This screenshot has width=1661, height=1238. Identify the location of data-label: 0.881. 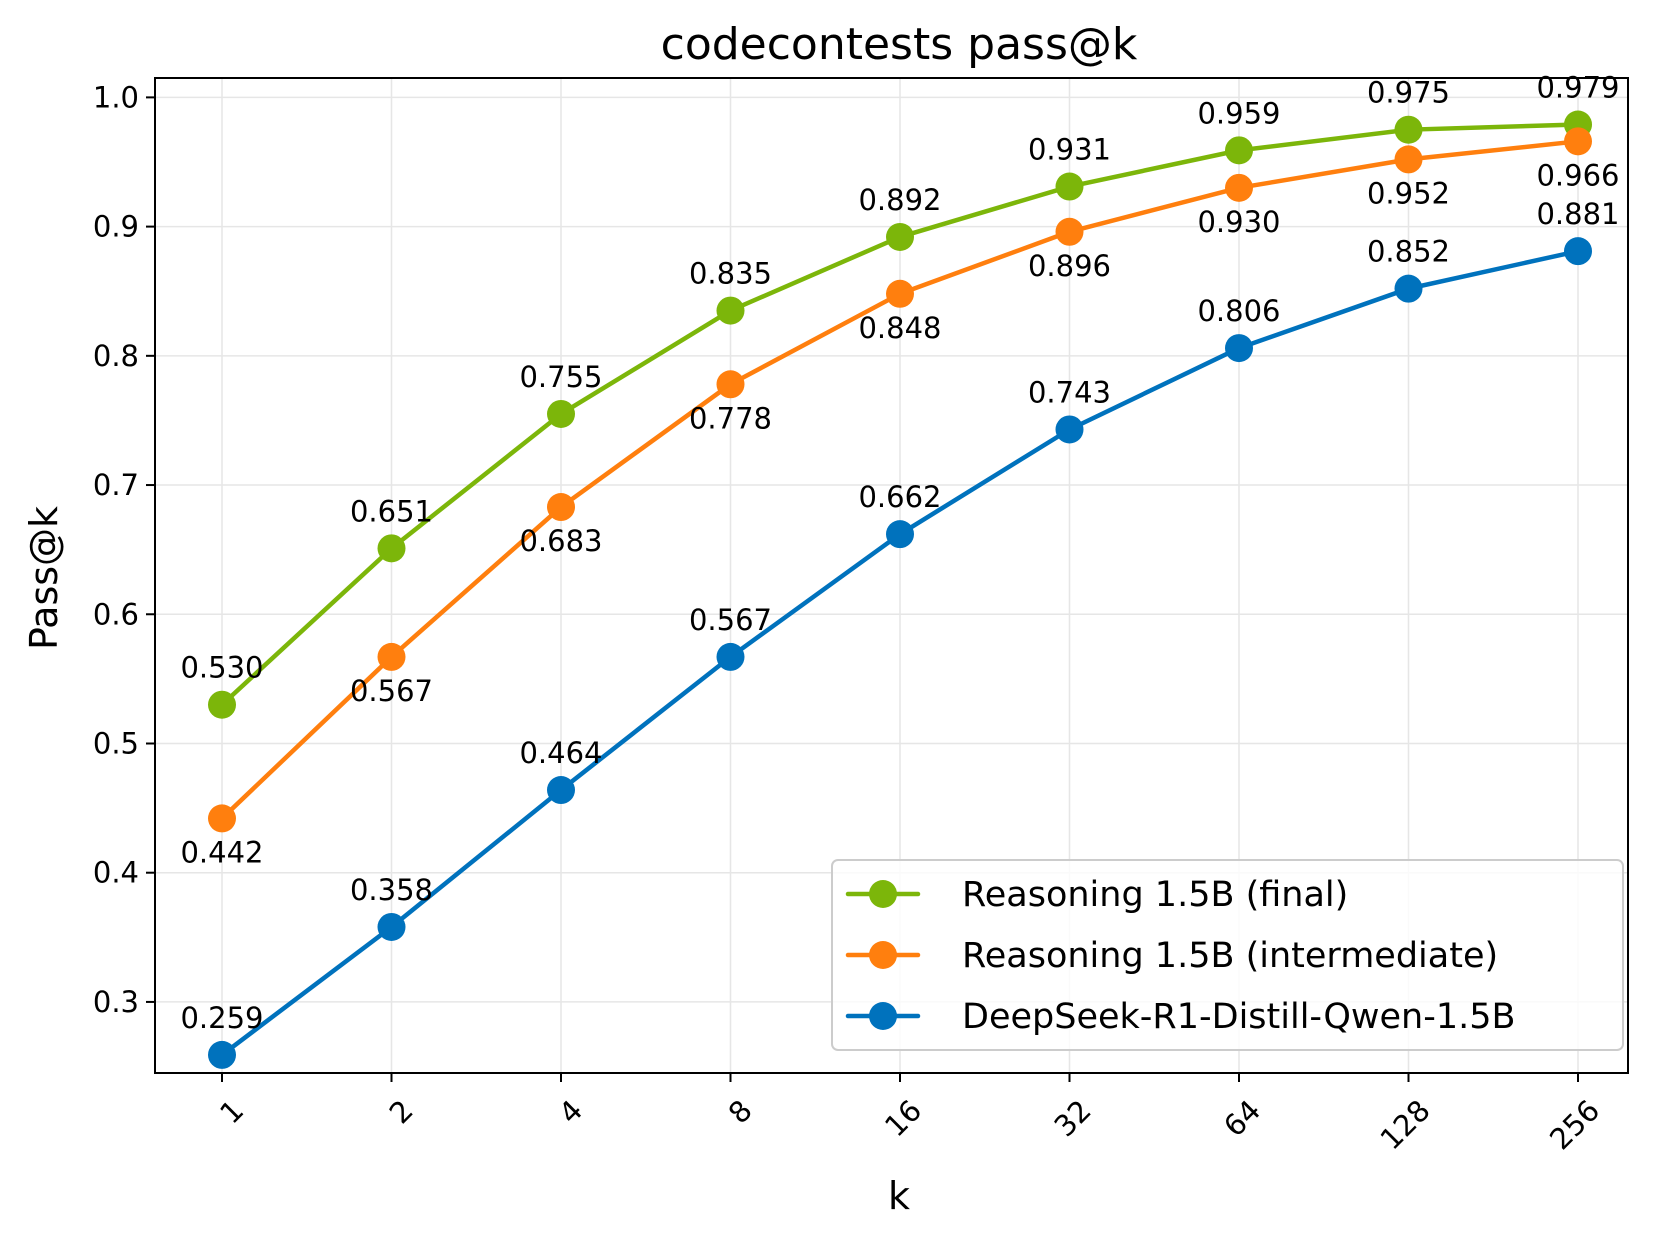
(1577, 214).